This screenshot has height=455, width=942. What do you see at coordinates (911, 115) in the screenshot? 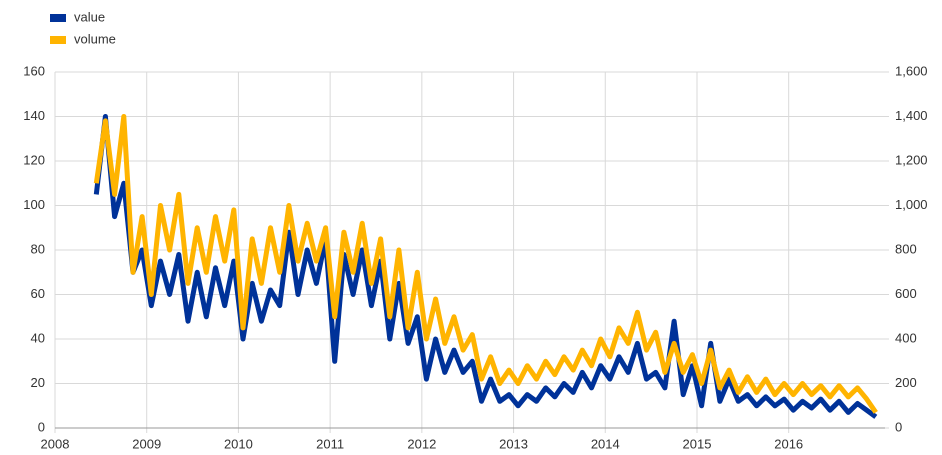
I see `y2-tick-label: 1,400` at bounding box center [911, 115].